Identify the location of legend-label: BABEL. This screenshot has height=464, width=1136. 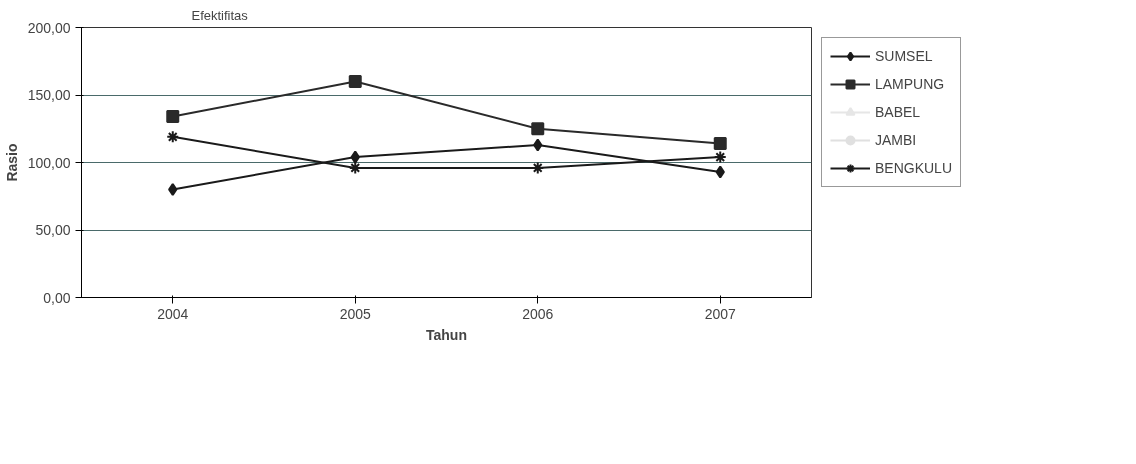
(898, 112).